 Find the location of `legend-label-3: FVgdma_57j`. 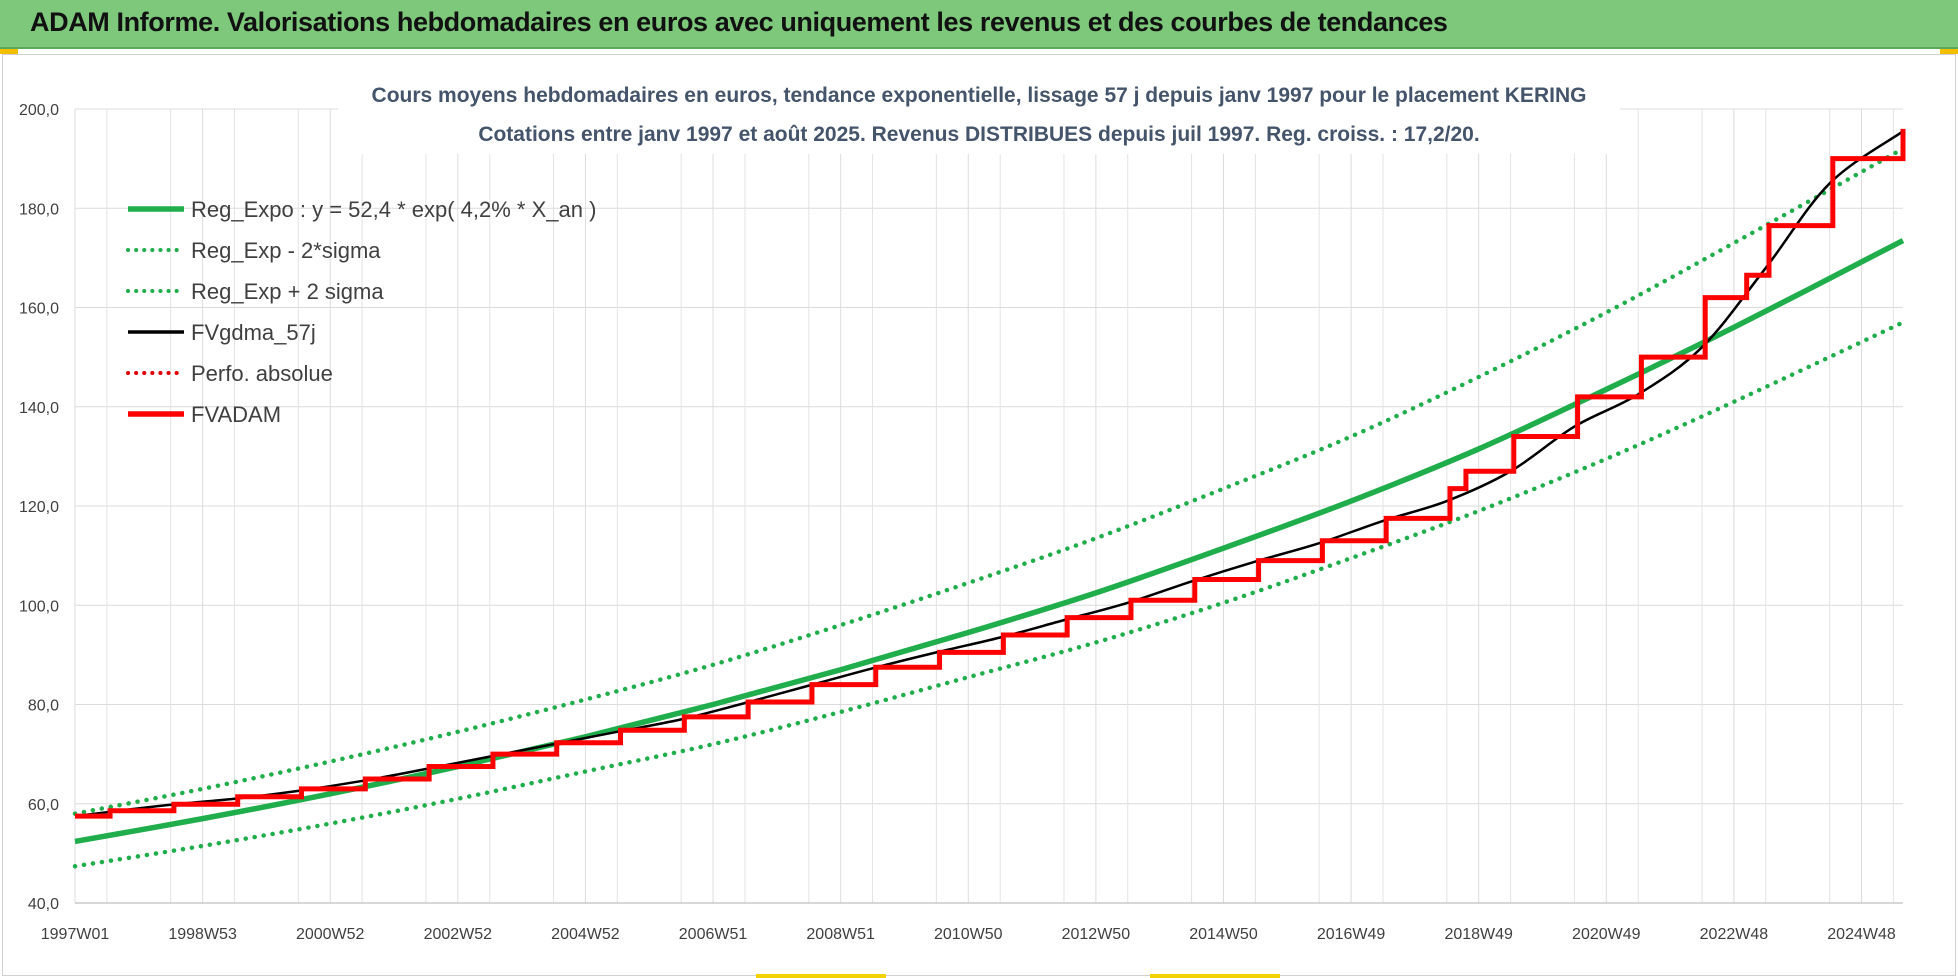

legend-label-3: FVgdma_57j is located at coordinates (253, 332).